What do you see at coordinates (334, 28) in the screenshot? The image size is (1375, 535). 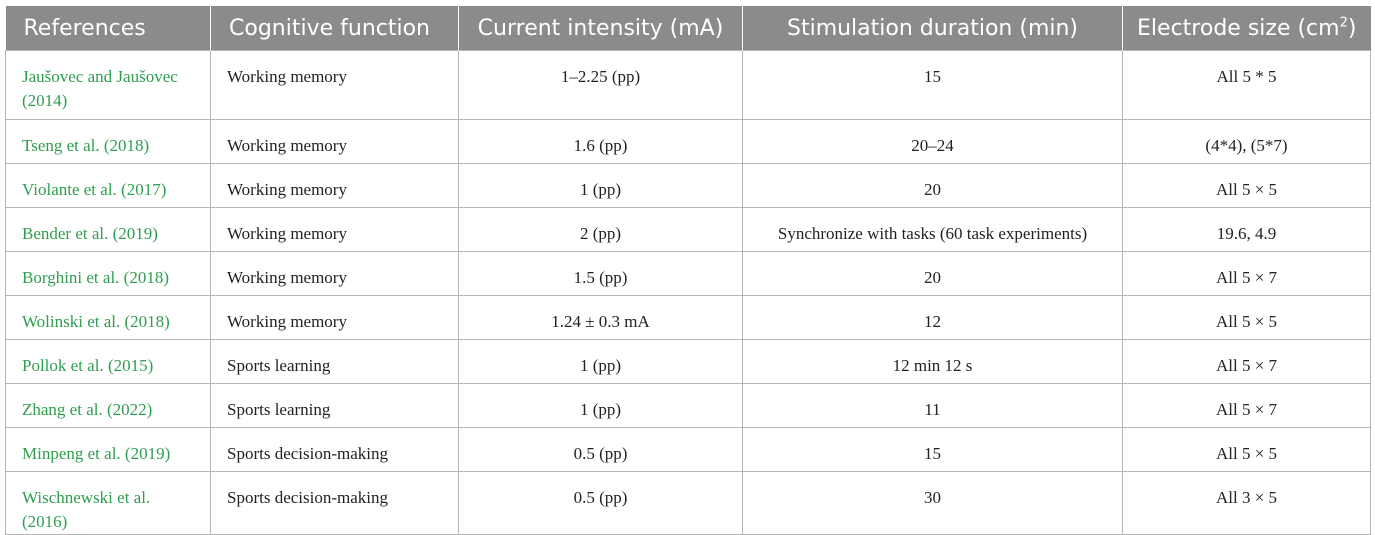 I see `header-cognitive-function: Cognitive function` at bounding box center [334, 28].